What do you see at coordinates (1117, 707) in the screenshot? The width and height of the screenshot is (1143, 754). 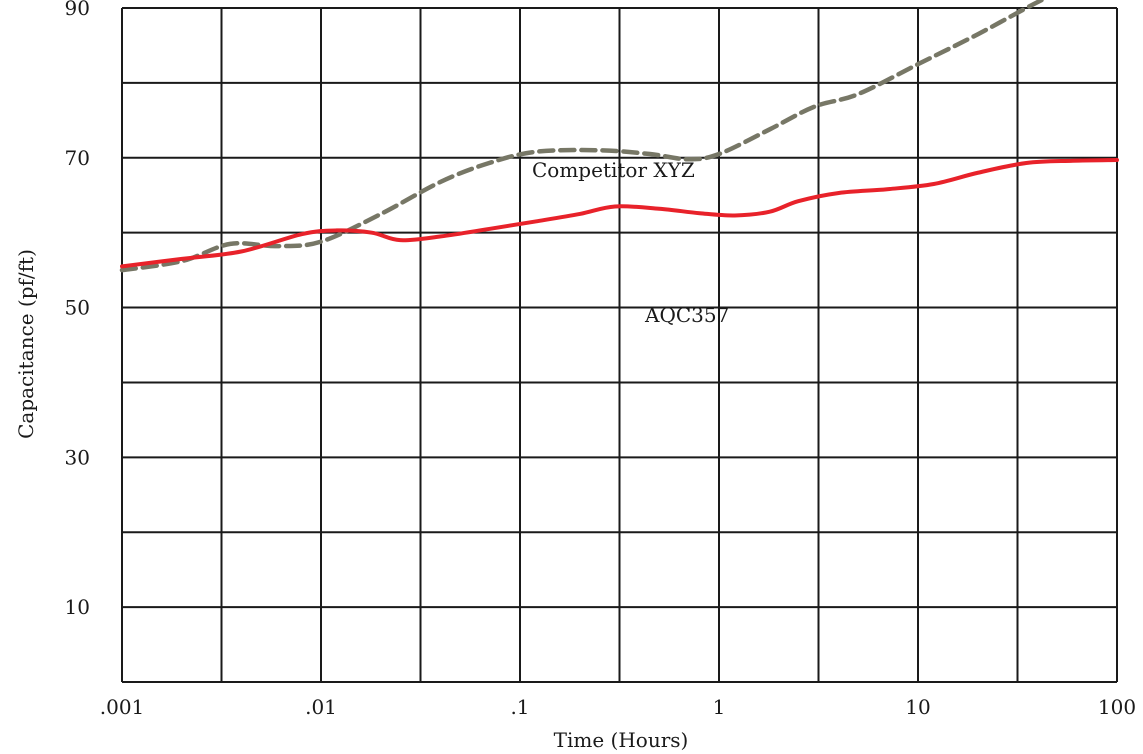 I see `x-tick-label: 100` at bounding box center [1117, 707].